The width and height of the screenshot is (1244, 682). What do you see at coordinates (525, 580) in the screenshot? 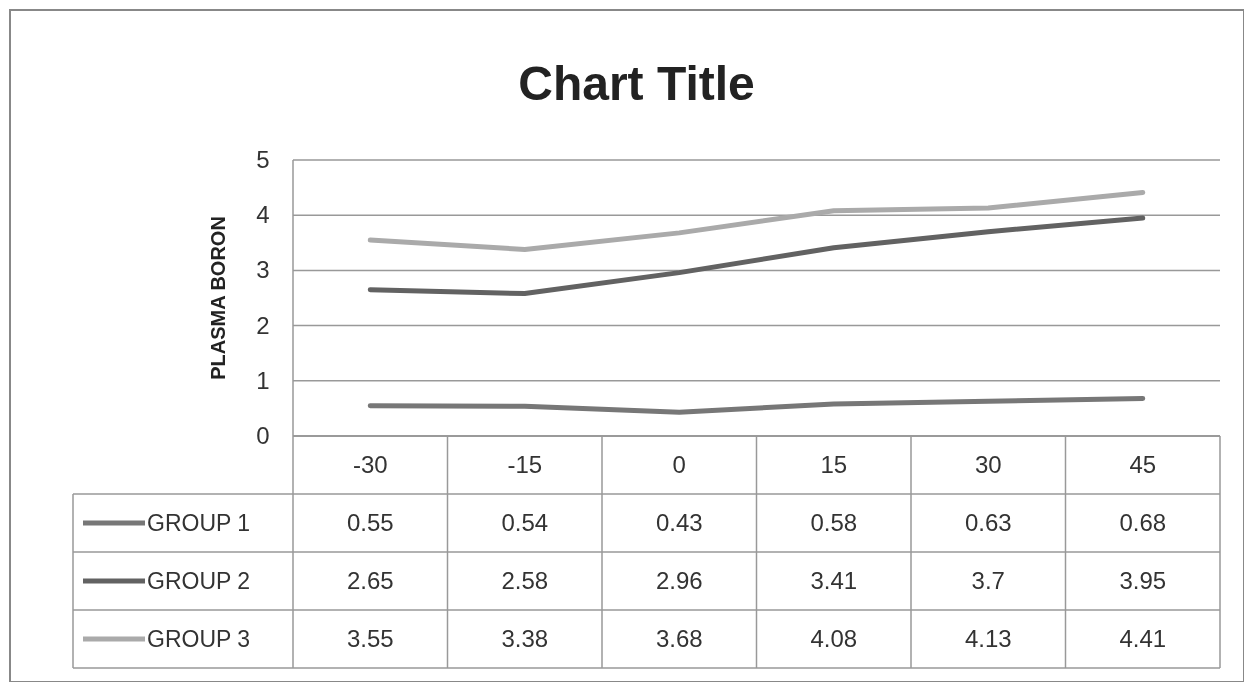
I see `data-label: 2.58` at bounding box center [525, 580].